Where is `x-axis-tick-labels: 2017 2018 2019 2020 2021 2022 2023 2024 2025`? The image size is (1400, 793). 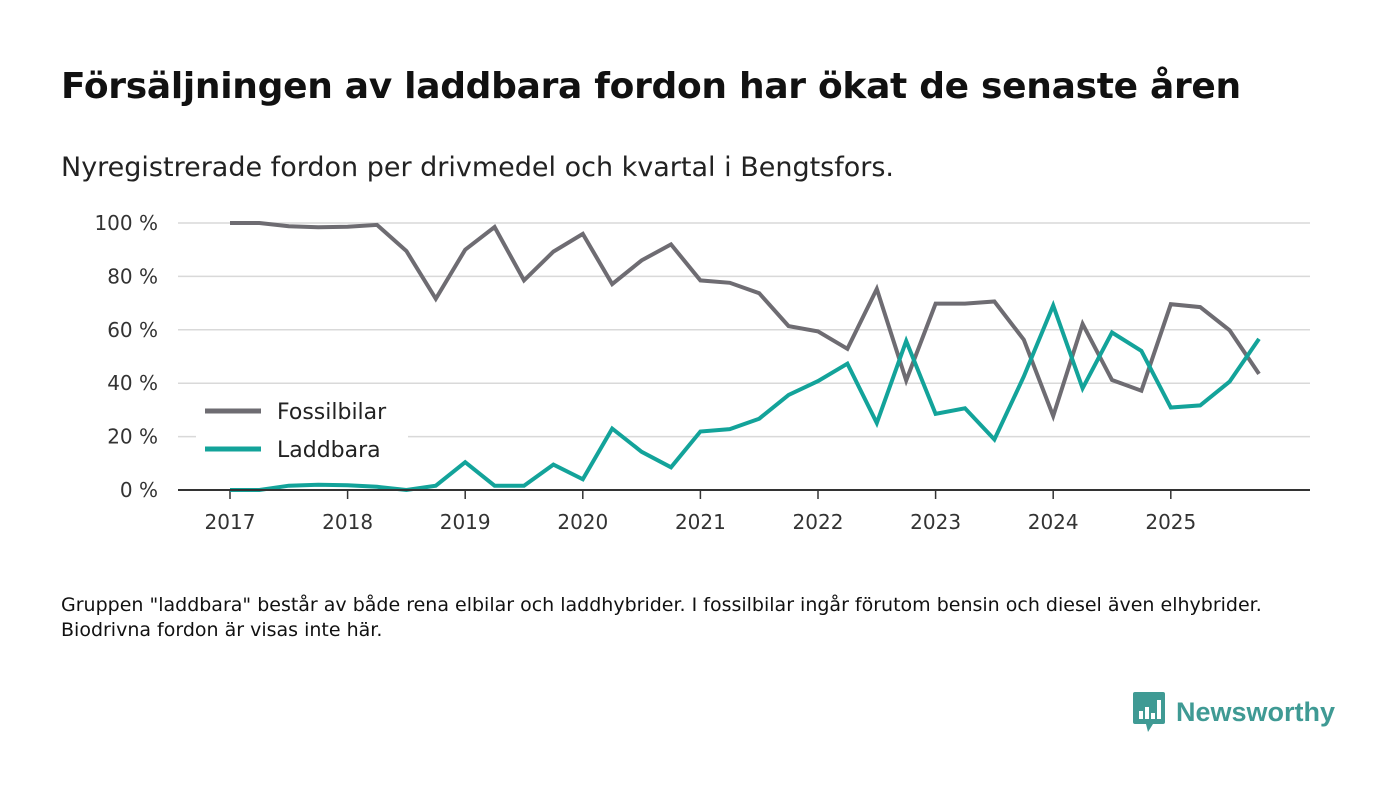
x-axis-tick-labels: 2017 2018 2019 2020 2021 2022 2023 2024 2025 is located at coordinates (700, 512).